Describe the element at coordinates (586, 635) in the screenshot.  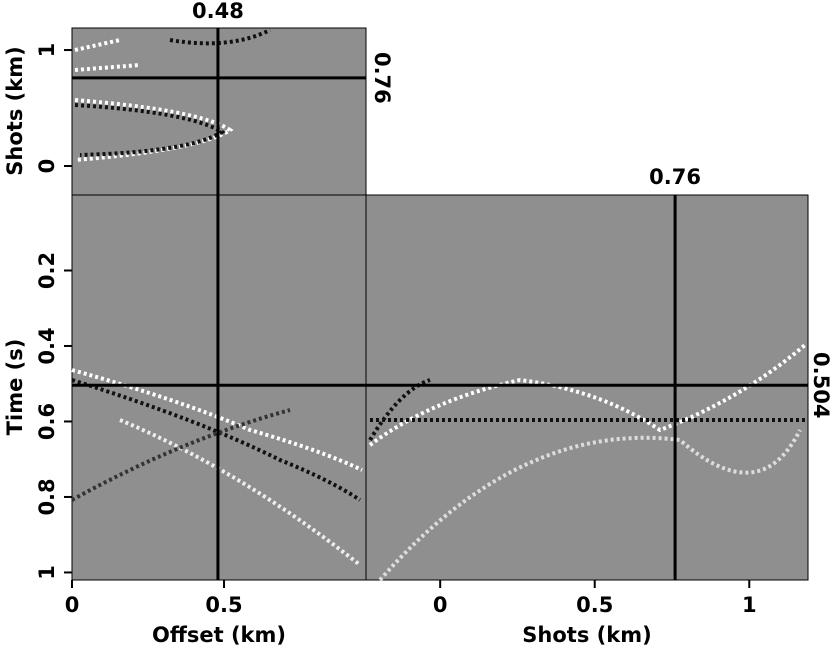
I see `x-axis-label: Shots (km)` at that location.